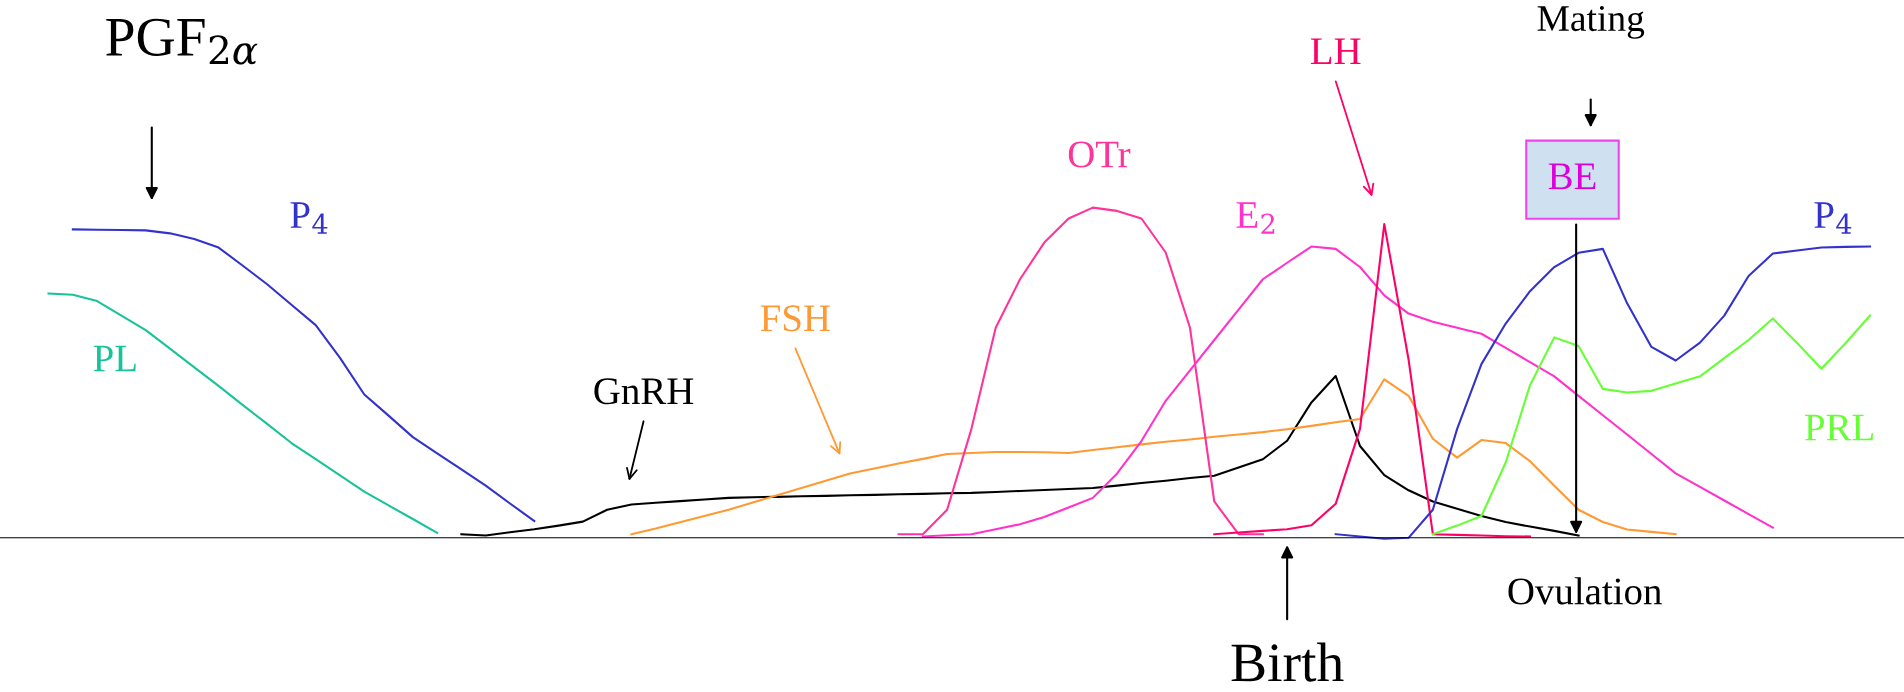 The image size is (1904, 692). I want to click on text: PGF$_{2α}$, so click(182, 41).